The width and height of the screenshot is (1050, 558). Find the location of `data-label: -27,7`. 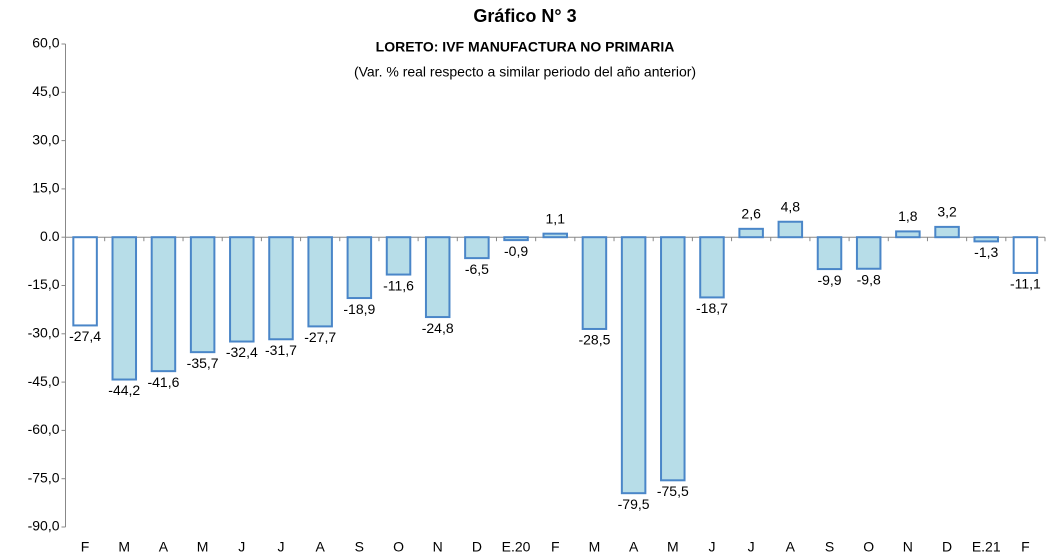

data-label: -27,7 is located at coordinates (320, 337).